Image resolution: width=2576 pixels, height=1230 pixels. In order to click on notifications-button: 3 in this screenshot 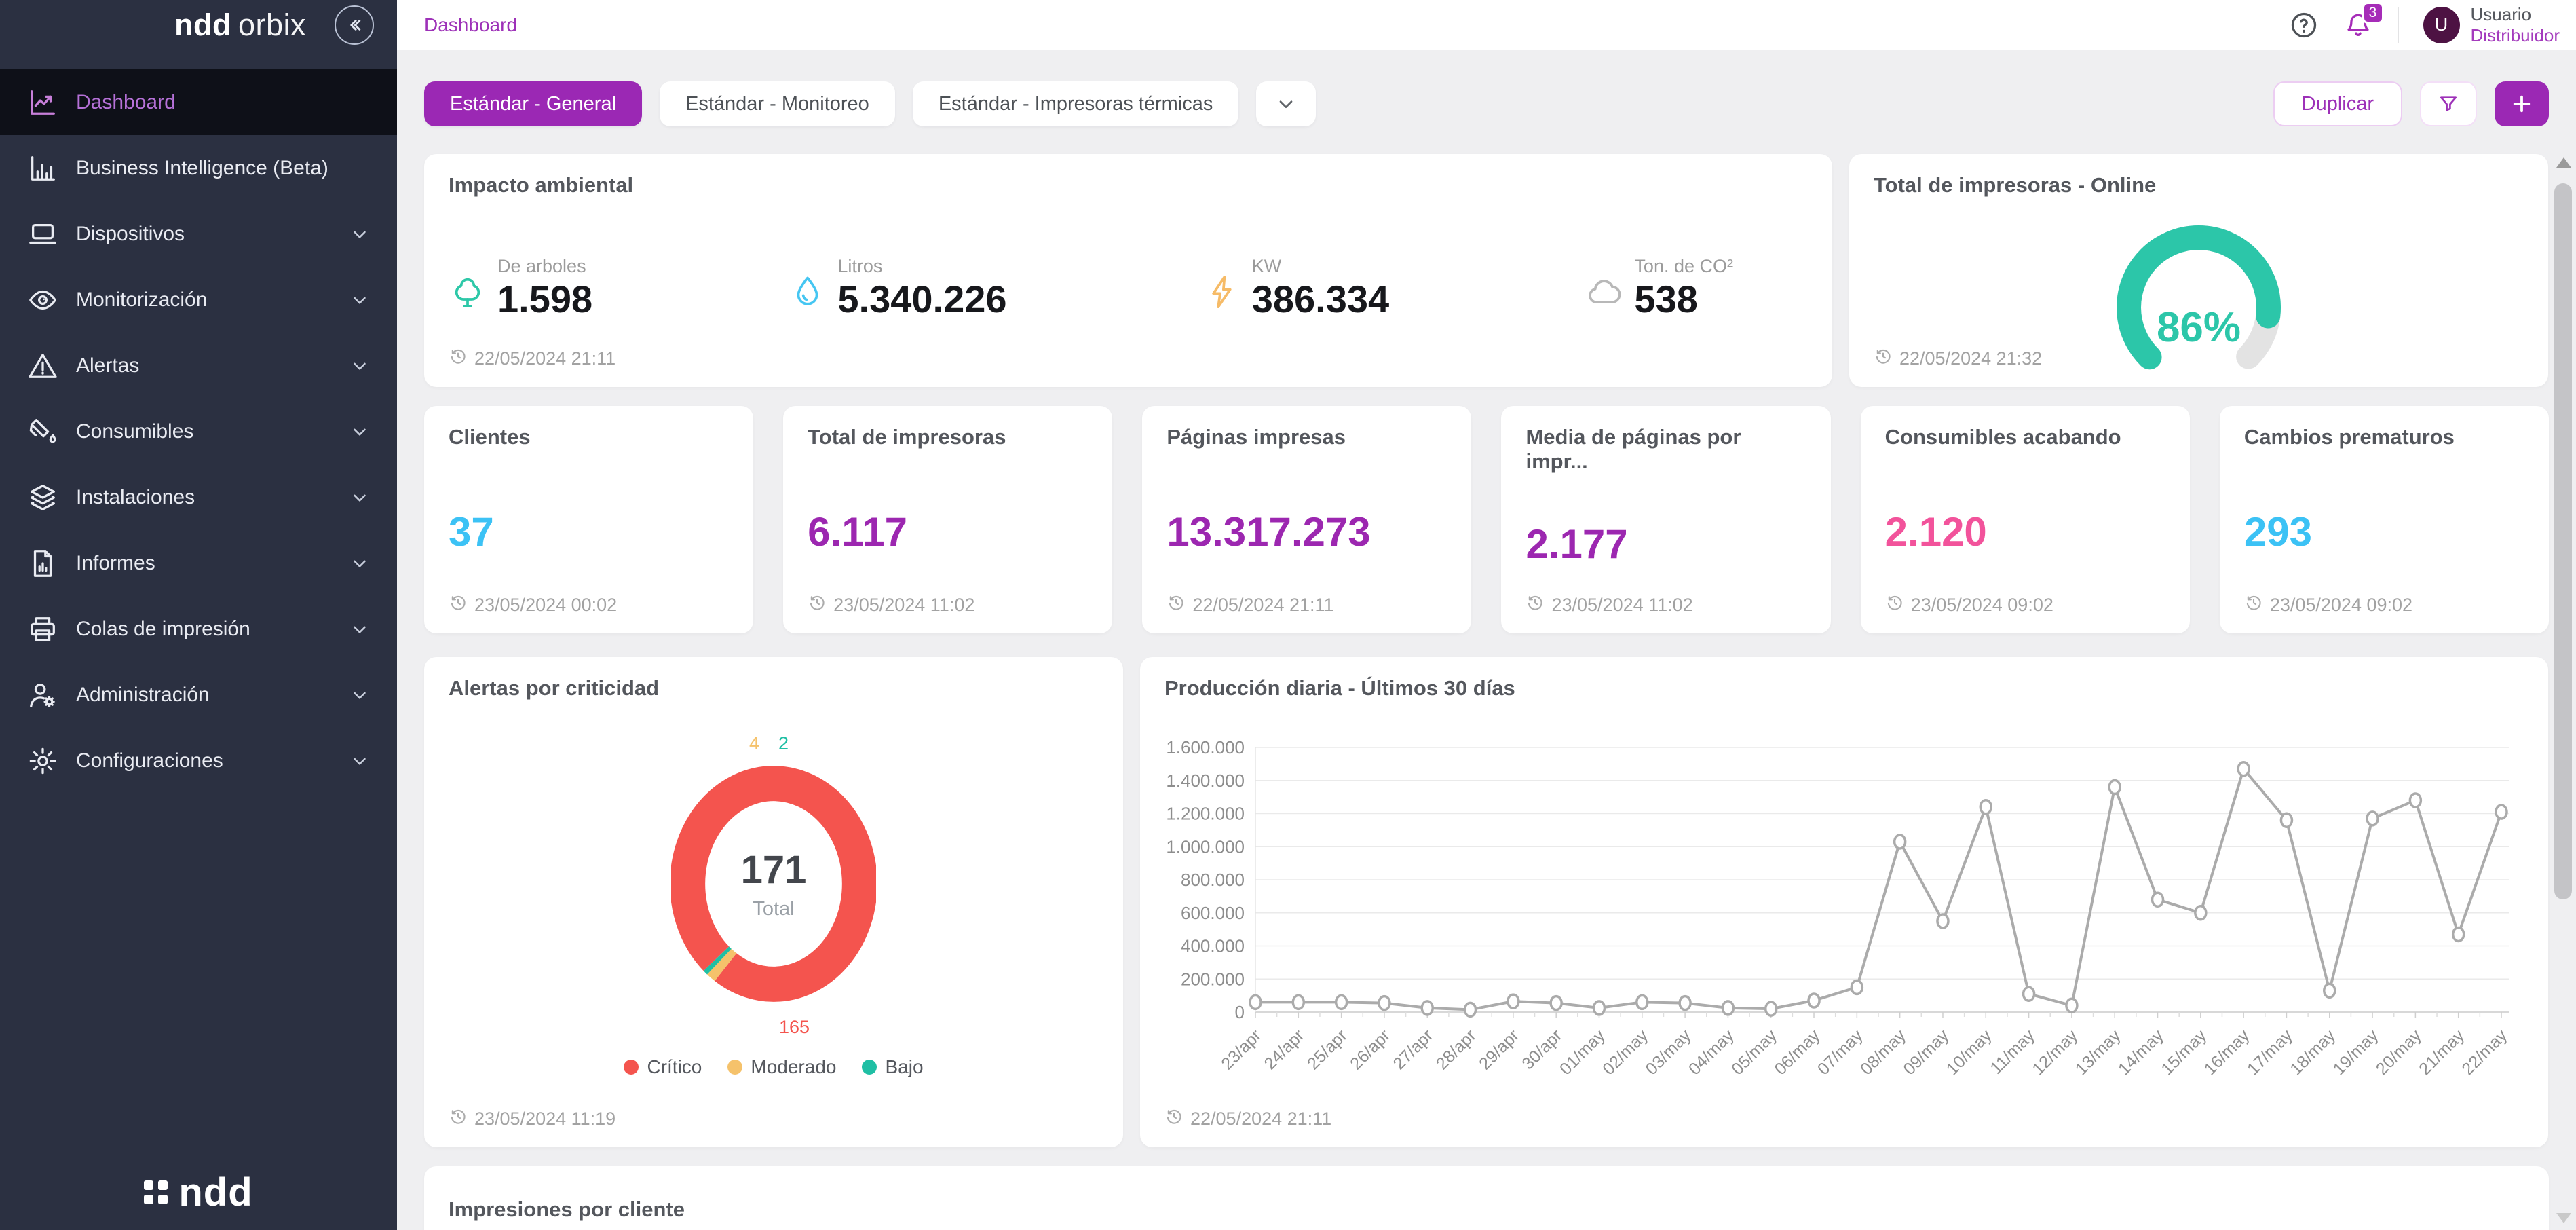, I will do `click(2363, 20)`.